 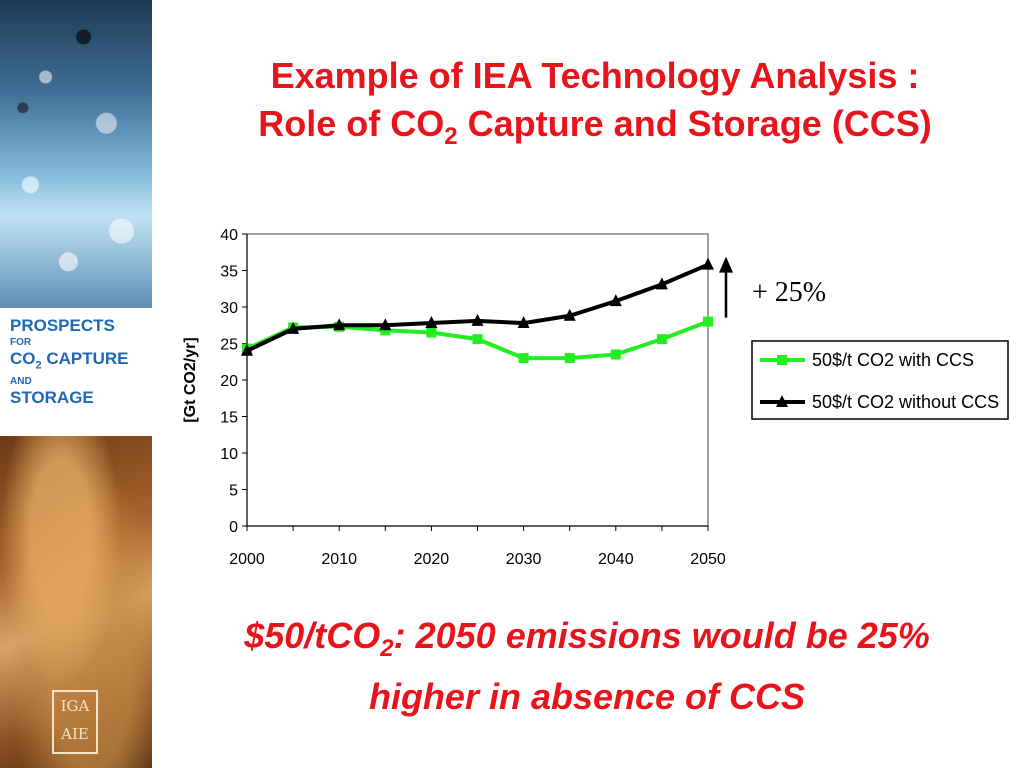 What do you see at coordinates (75, 734) in the screenshot?
I see `logo-line2: AIE` at bounding box center [75, 734].